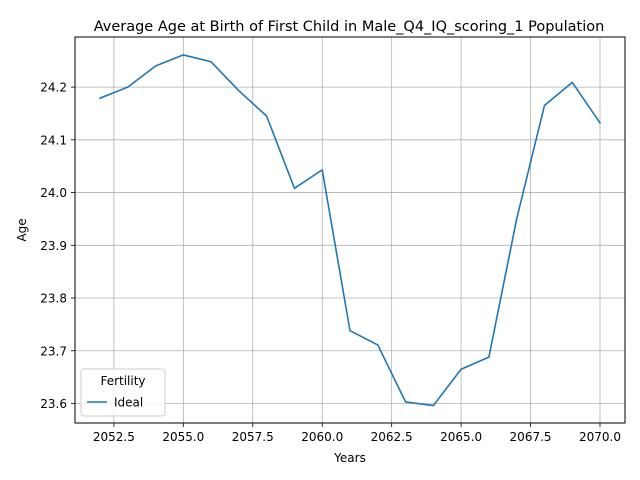 The width and height of the screenshot is (640, 480). What do you see at coordinates (128, 403) in the screenshot?
I see `legend-label-ideal: Ideal` at bounding box center [128, 403].